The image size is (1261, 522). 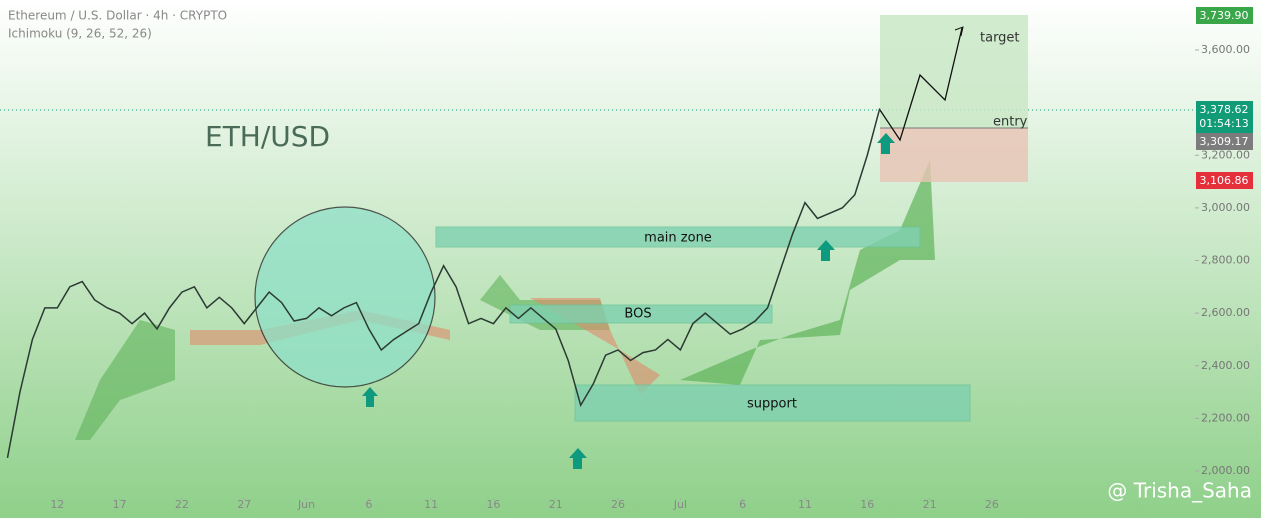 I want to click on support-zone, so click(x=772, y=403).